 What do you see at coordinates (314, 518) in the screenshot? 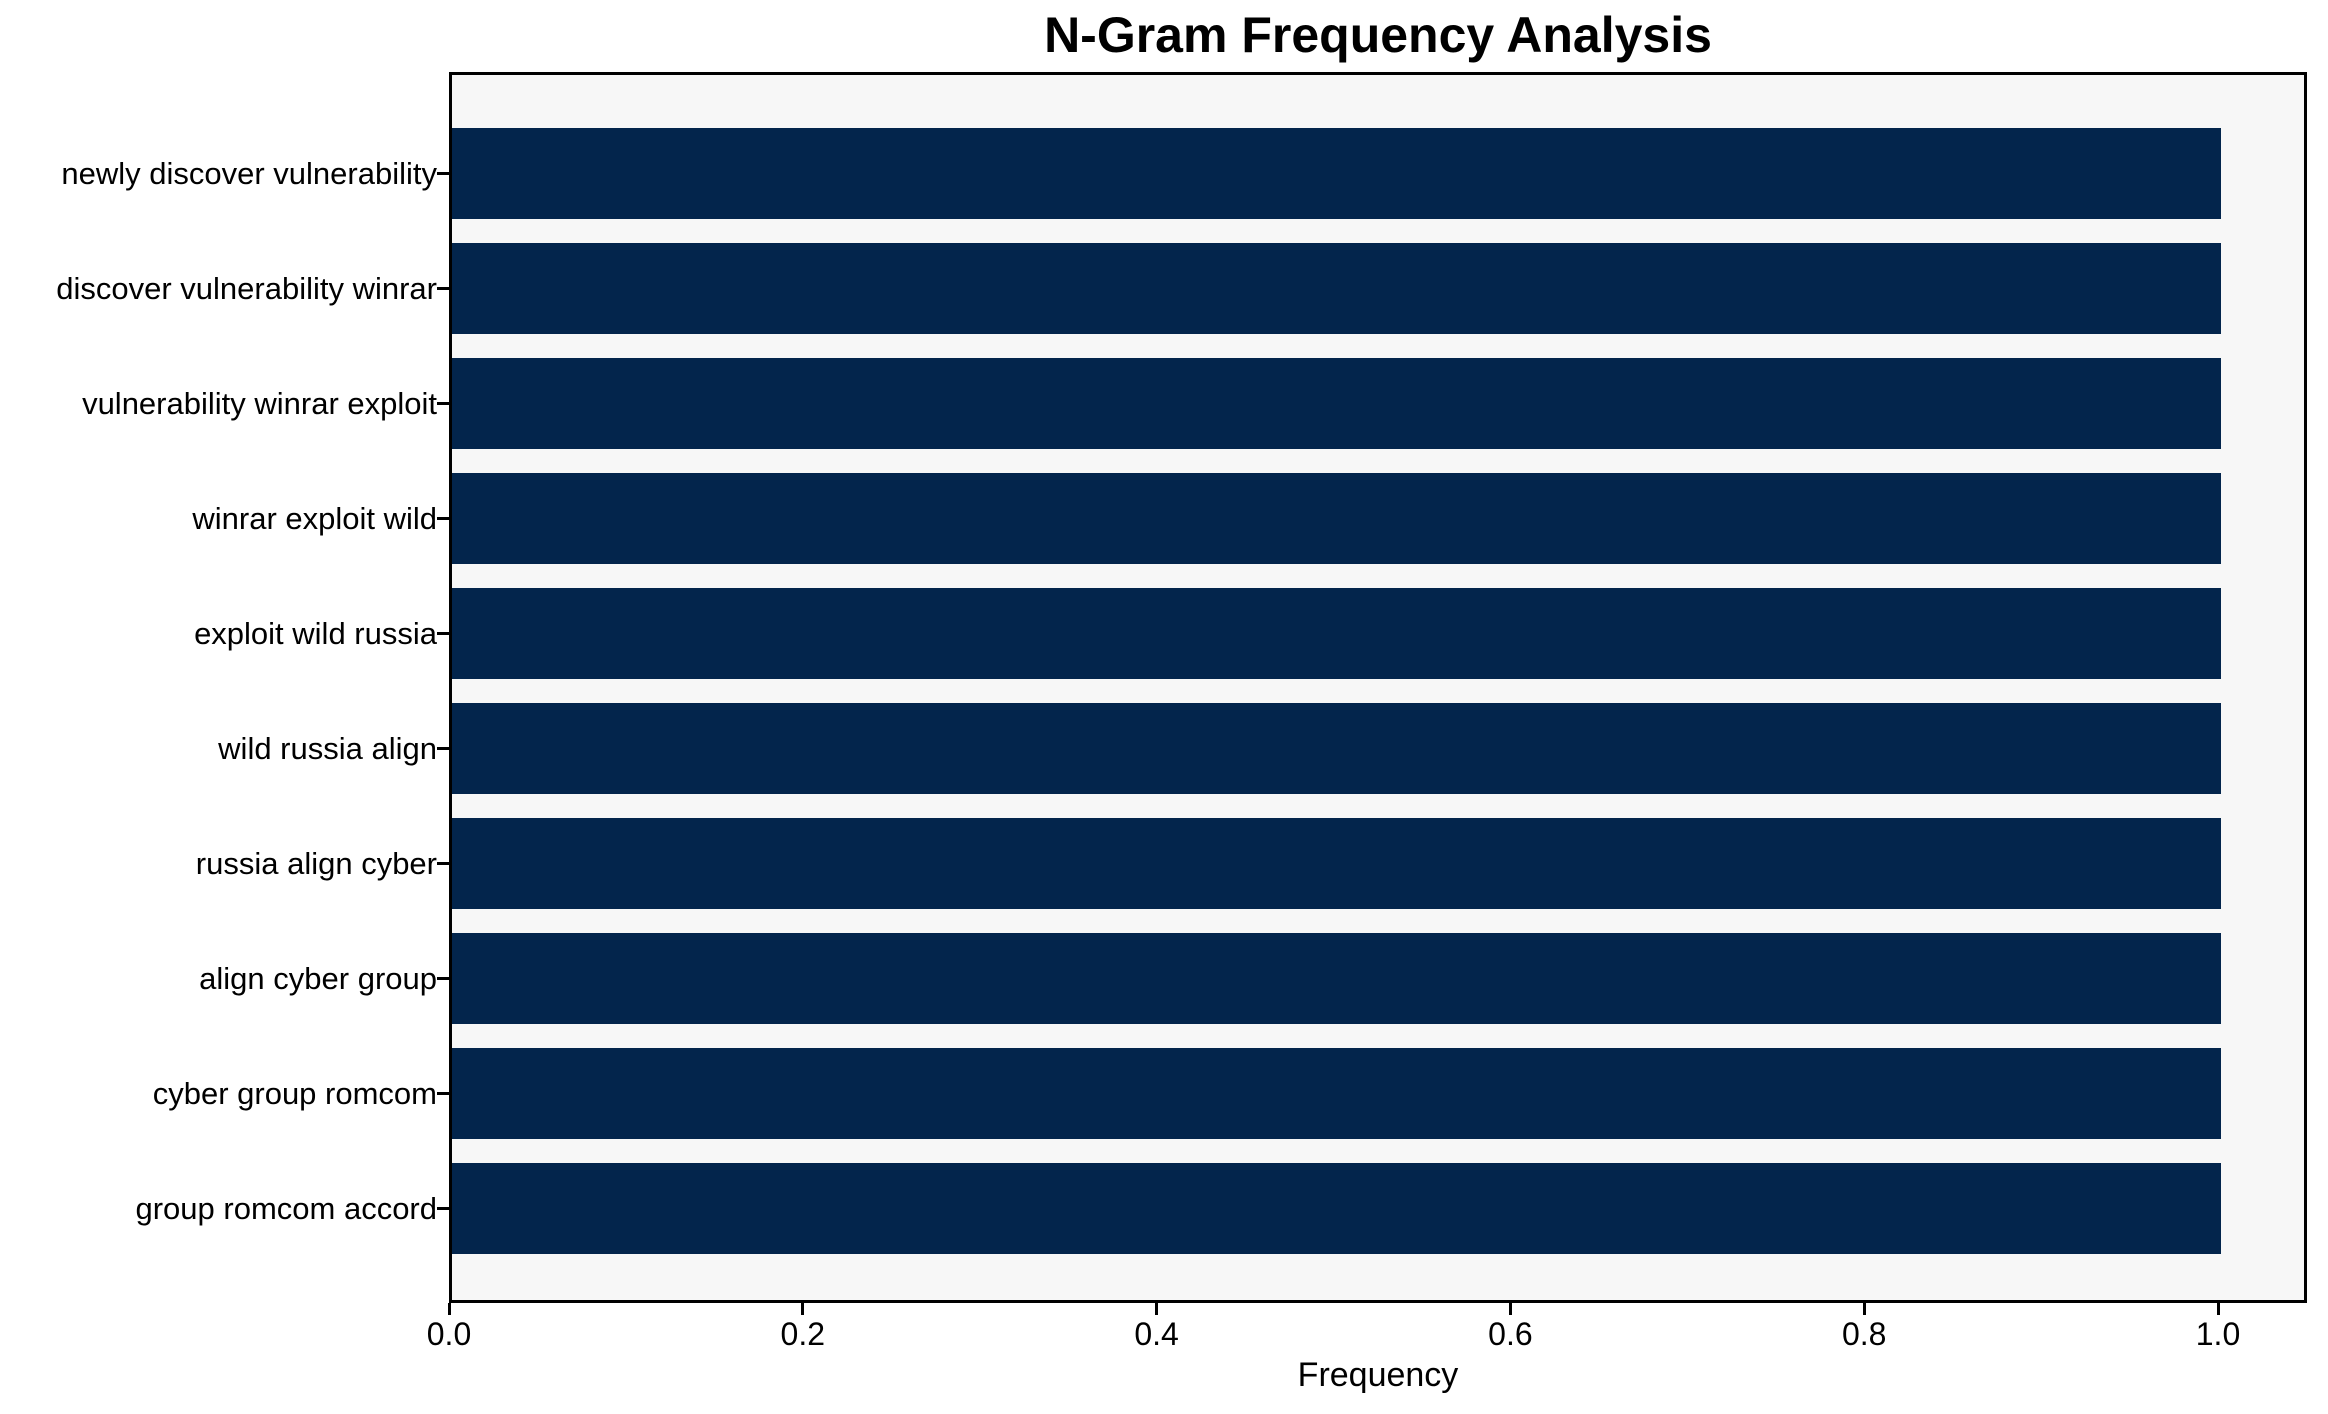
I see `y-tick-label: winrar exploit wild` at bounding box center [314, 518].